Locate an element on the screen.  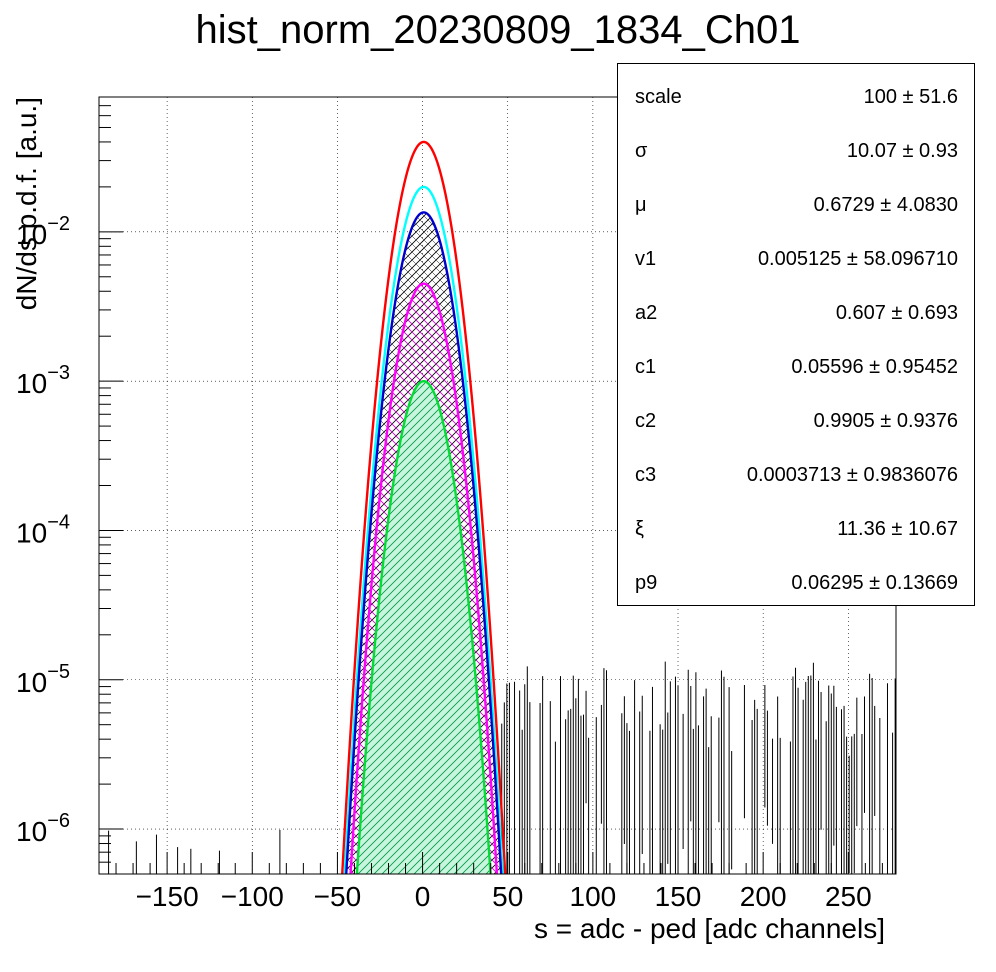
stat-name: c1 is located at coordinates (646, 367).